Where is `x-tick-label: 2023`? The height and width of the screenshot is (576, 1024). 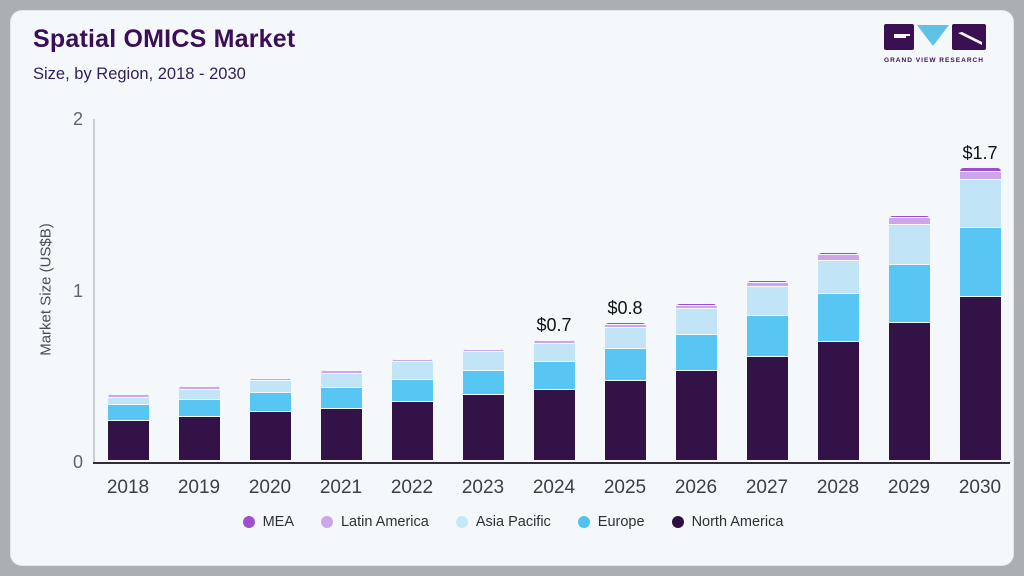 x-tick-label: 2023 is located at coordinates (483, 487).